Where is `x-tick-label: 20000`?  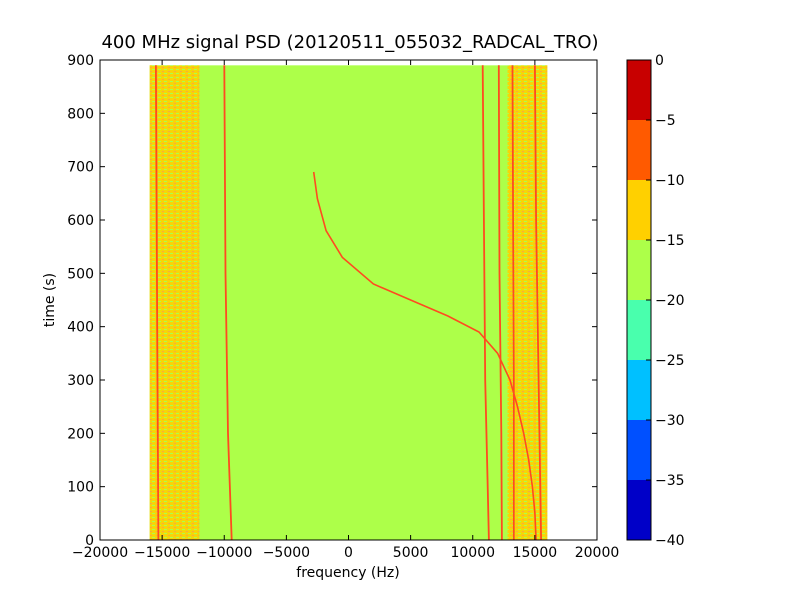 x-tick-label: 20000 is located at coordinates (597, 553).